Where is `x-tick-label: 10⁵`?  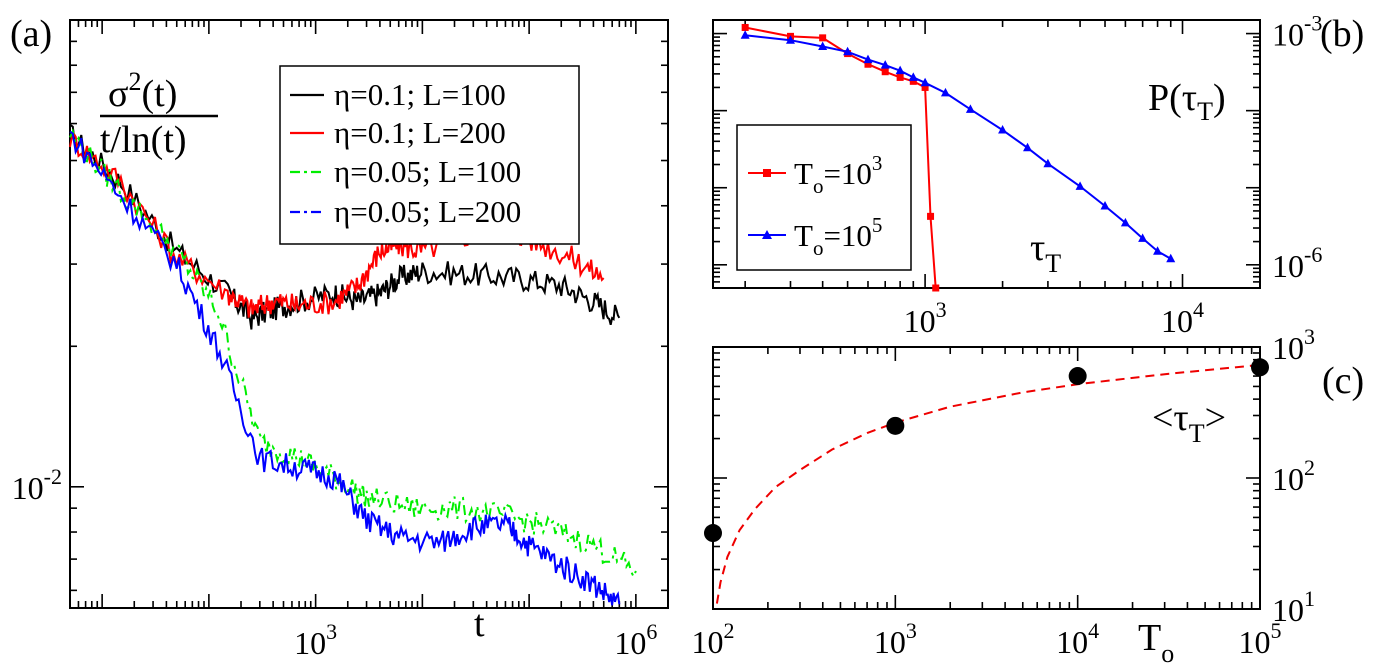 x-tick-label: 10⁵ is located at coordinates (1260, 639).